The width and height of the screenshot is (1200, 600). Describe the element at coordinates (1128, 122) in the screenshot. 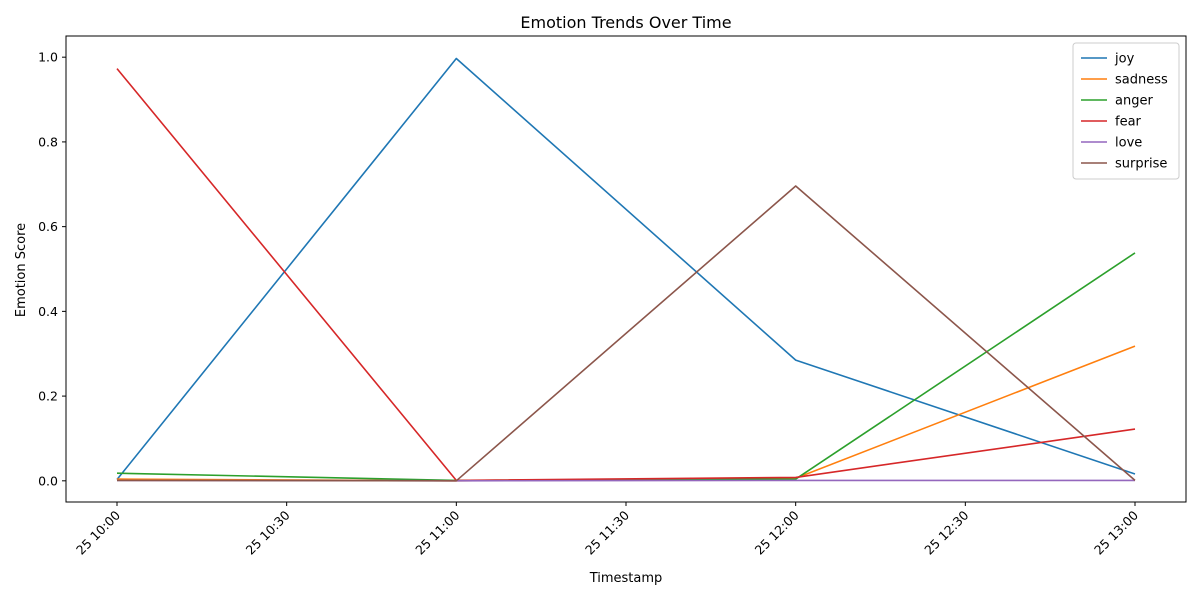

I see `legend-label-fear: fear` at that location.